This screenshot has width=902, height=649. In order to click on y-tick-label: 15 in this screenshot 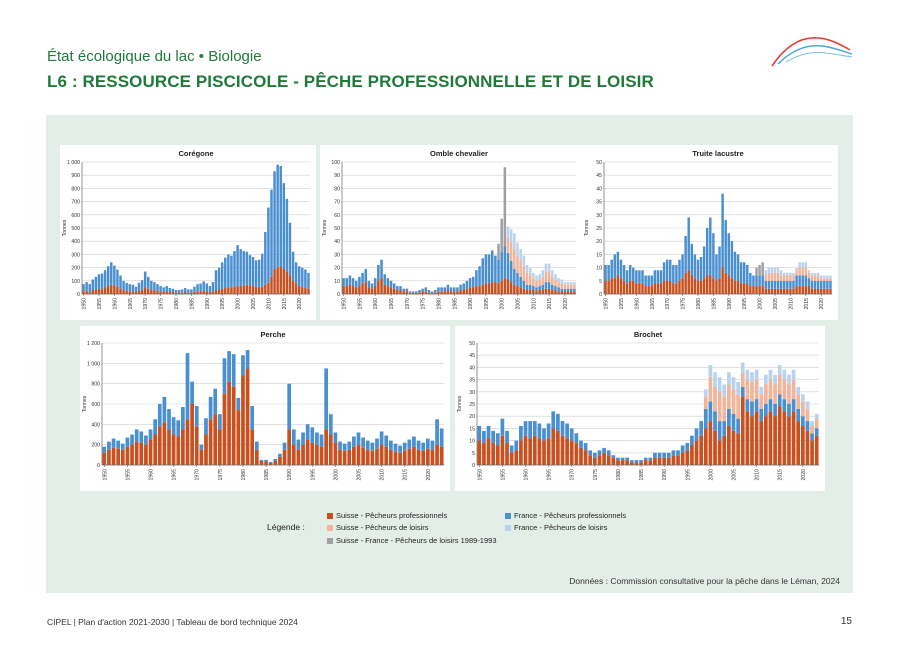, I will do `click(472, 429)`.